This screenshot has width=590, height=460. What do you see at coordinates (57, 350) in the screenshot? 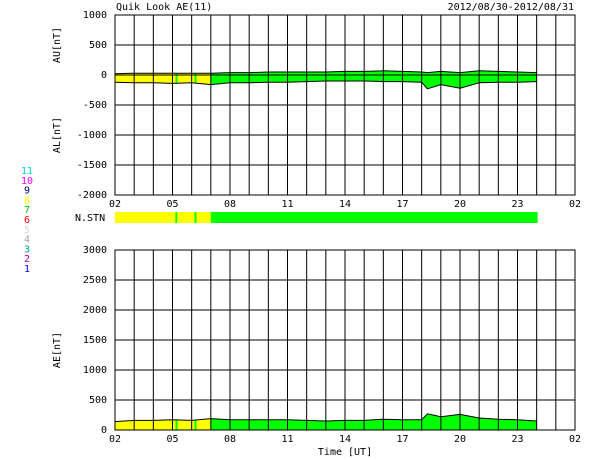
I see `y-axis-label: AE[nT]` at bounding box center [57, 350].